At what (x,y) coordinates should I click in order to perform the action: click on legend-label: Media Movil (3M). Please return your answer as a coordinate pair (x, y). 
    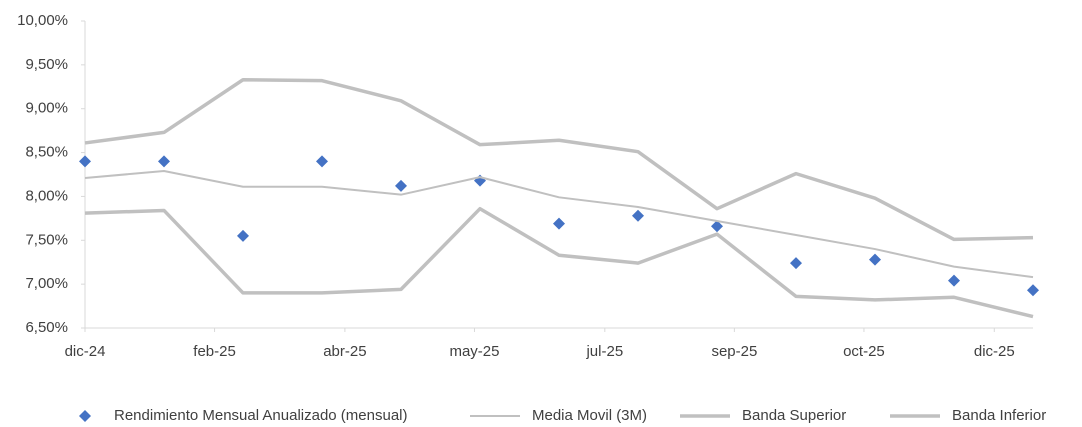
    Looking at the image, I should click on (589, 415).